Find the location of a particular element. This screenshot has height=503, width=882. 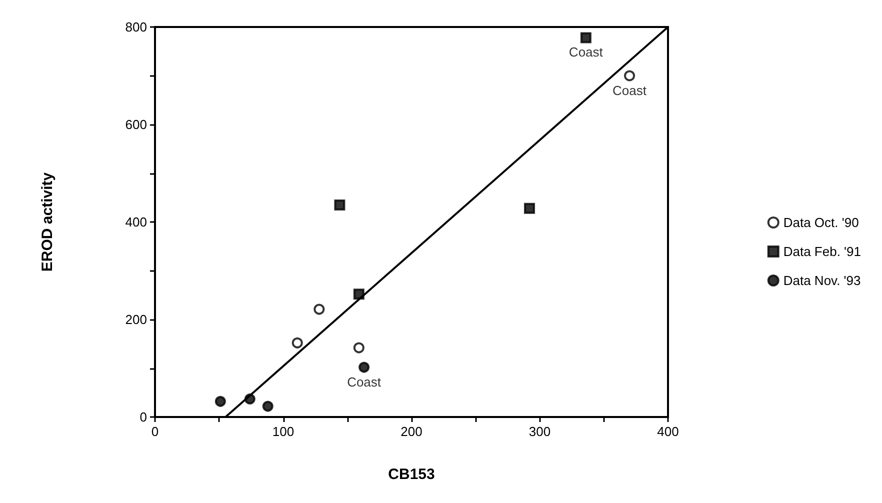

legend-label: Data Oct. '90 is located at coordinates (821, 222).